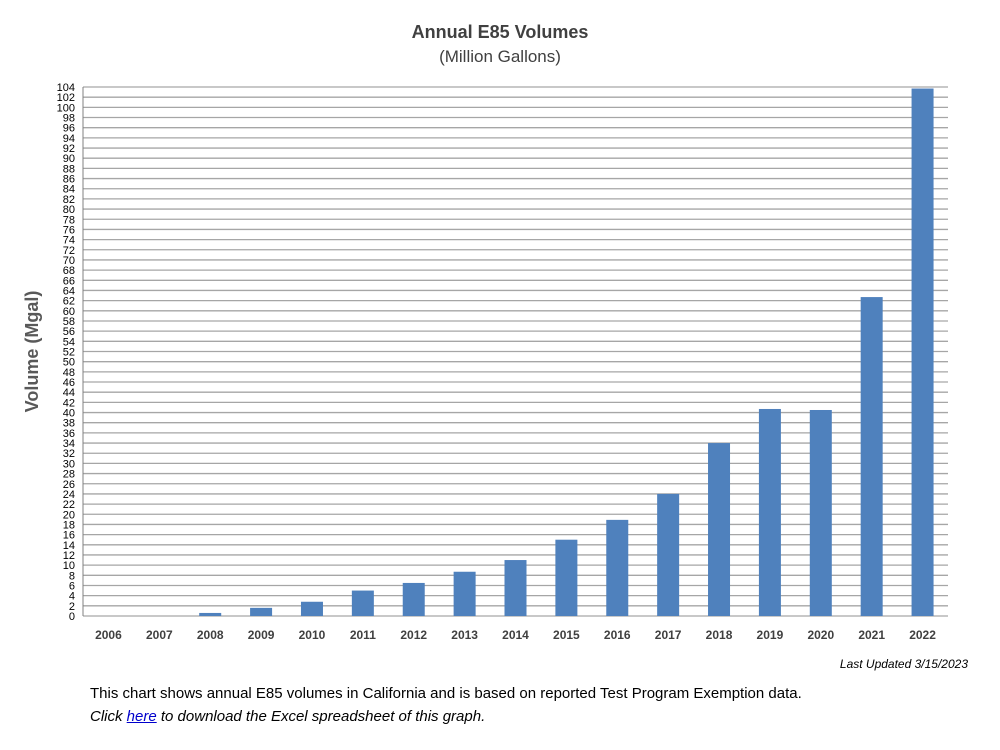 Image resolution: width=1000 pixels, height=750 pixels. What do you see at coordinates (69, 139) in the screenshot?
I see `y-tick-label: 94` at bounding box center [69, 139].